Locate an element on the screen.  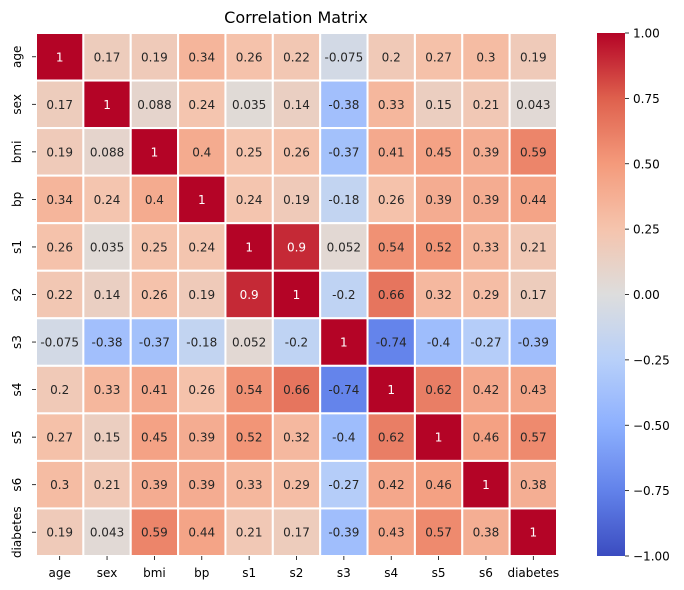
heatmap-cell-sex-s1 is located at coordinates (249, 104).